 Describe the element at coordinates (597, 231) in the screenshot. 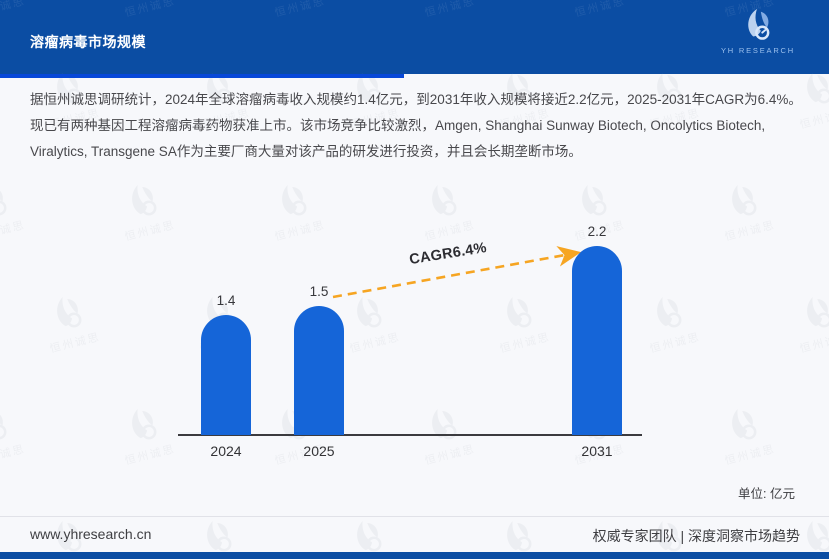

I see `value-label-2031: 2.2` at that location.